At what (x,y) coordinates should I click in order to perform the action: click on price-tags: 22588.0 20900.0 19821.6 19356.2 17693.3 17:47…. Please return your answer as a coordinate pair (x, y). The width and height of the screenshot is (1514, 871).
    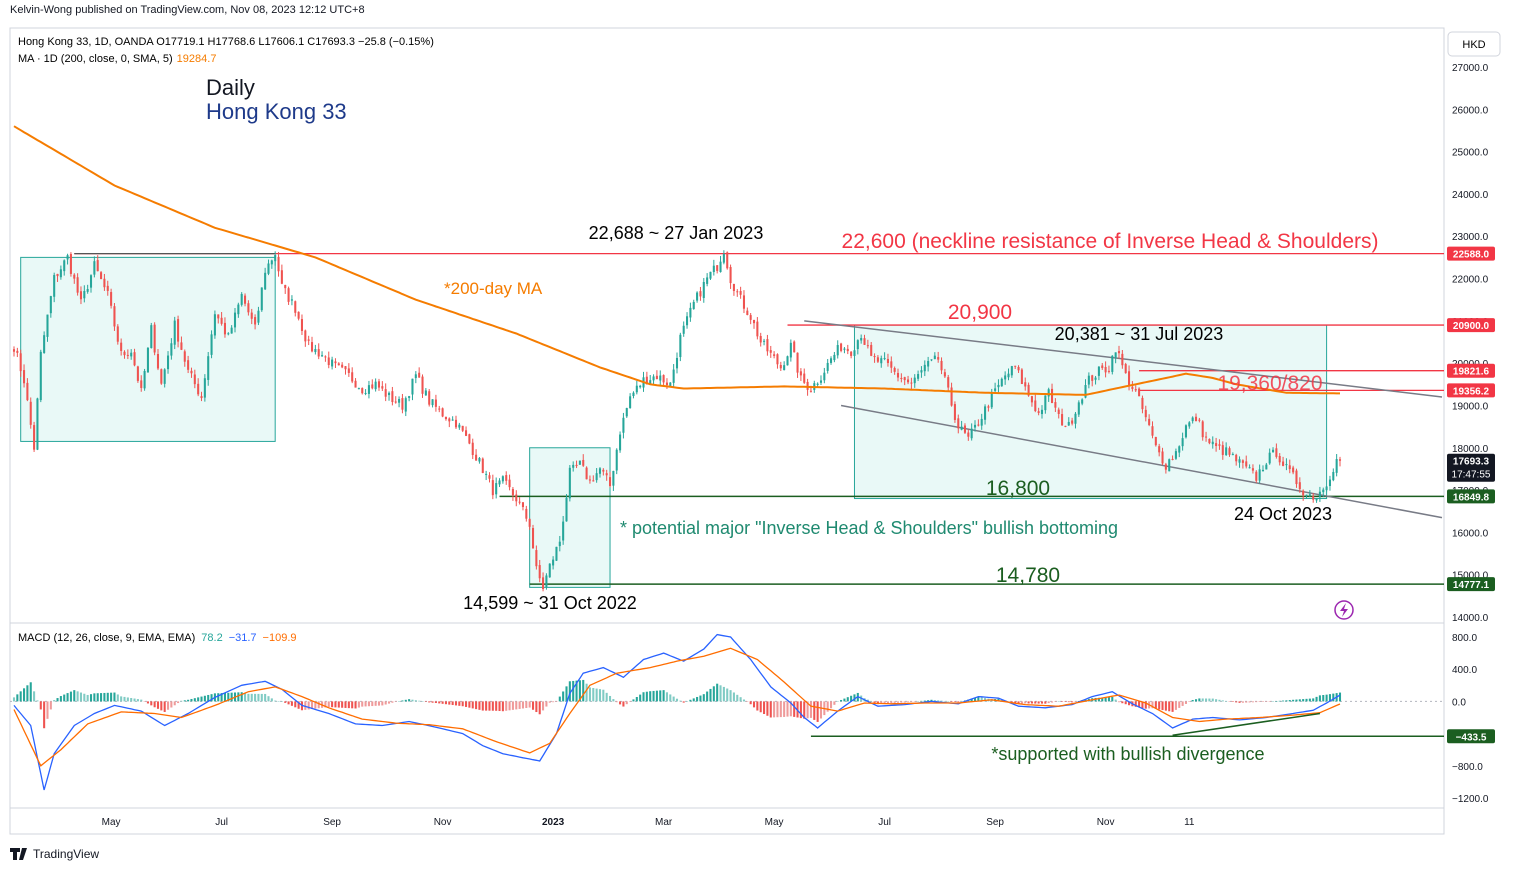
    Looking at the image, I should click on (1471, 495).